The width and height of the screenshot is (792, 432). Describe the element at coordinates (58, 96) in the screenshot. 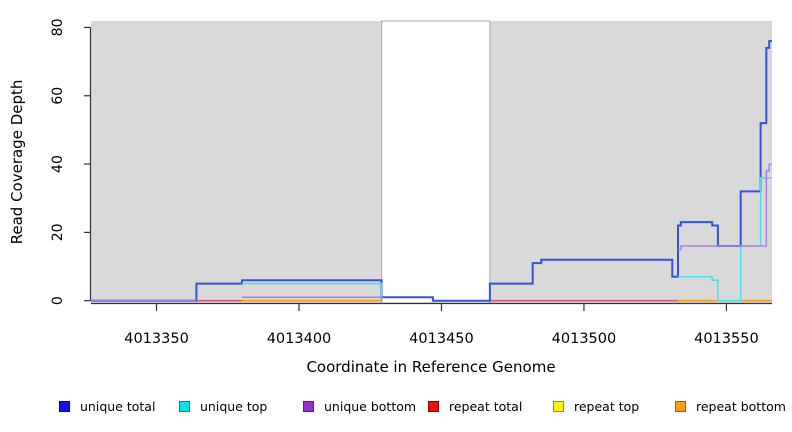

I see `y-tick-label: 60` at that location.